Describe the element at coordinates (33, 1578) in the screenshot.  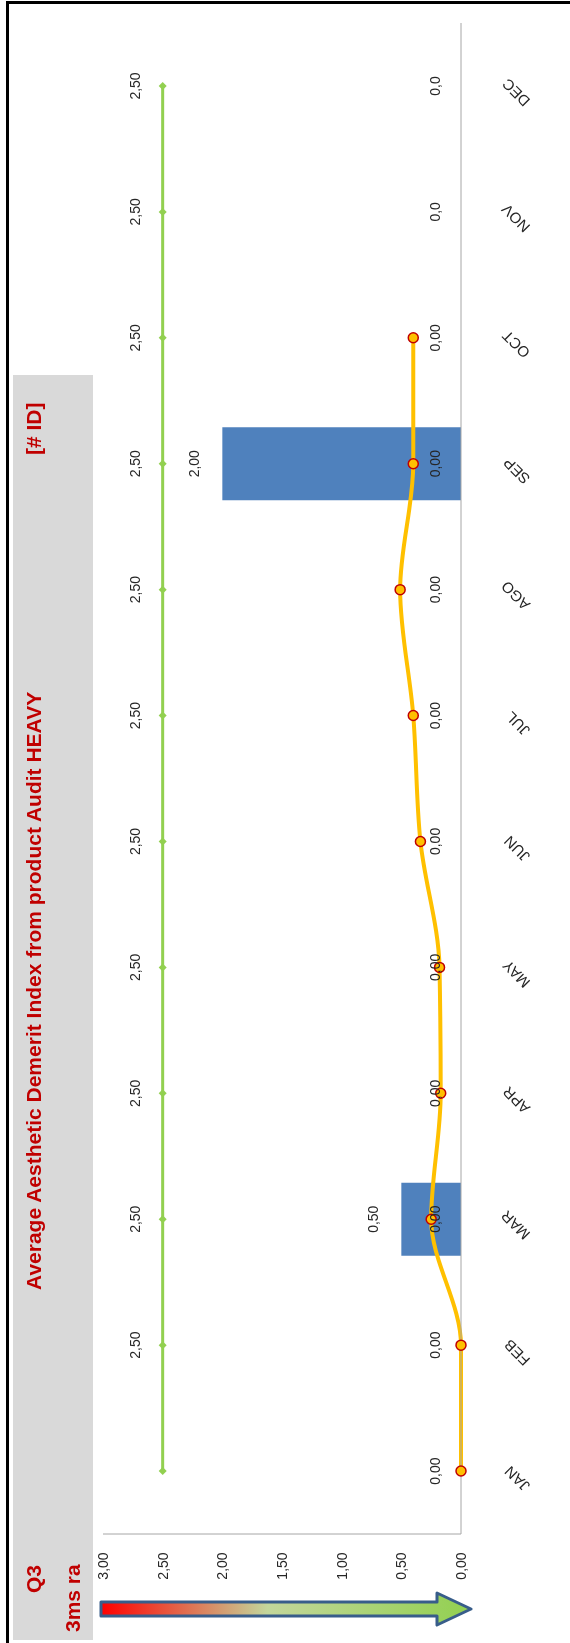
I see `text: Q3` at that location.